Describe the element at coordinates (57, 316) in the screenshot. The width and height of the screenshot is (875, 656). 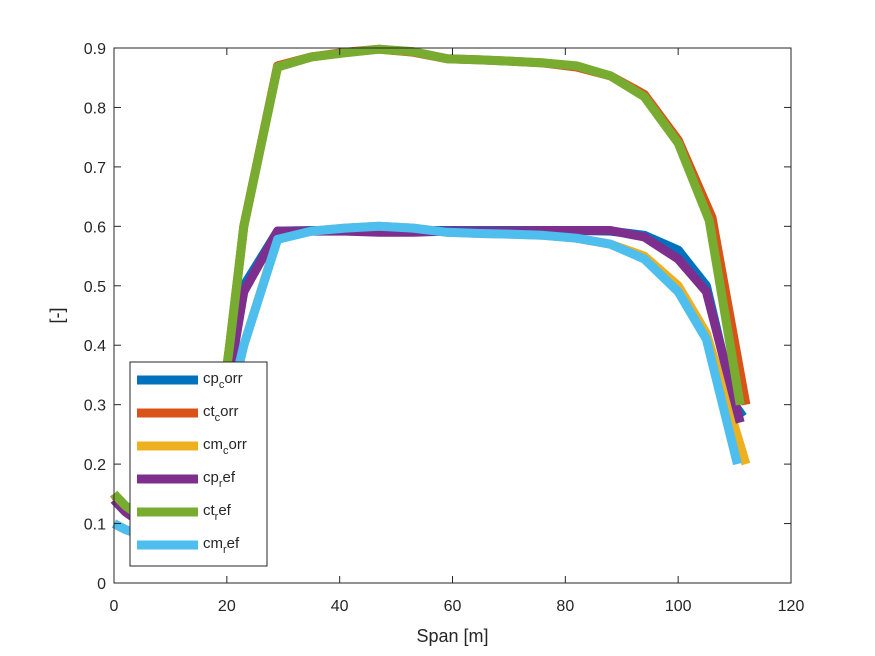
I see `y-axis-label: [-]` at that location.